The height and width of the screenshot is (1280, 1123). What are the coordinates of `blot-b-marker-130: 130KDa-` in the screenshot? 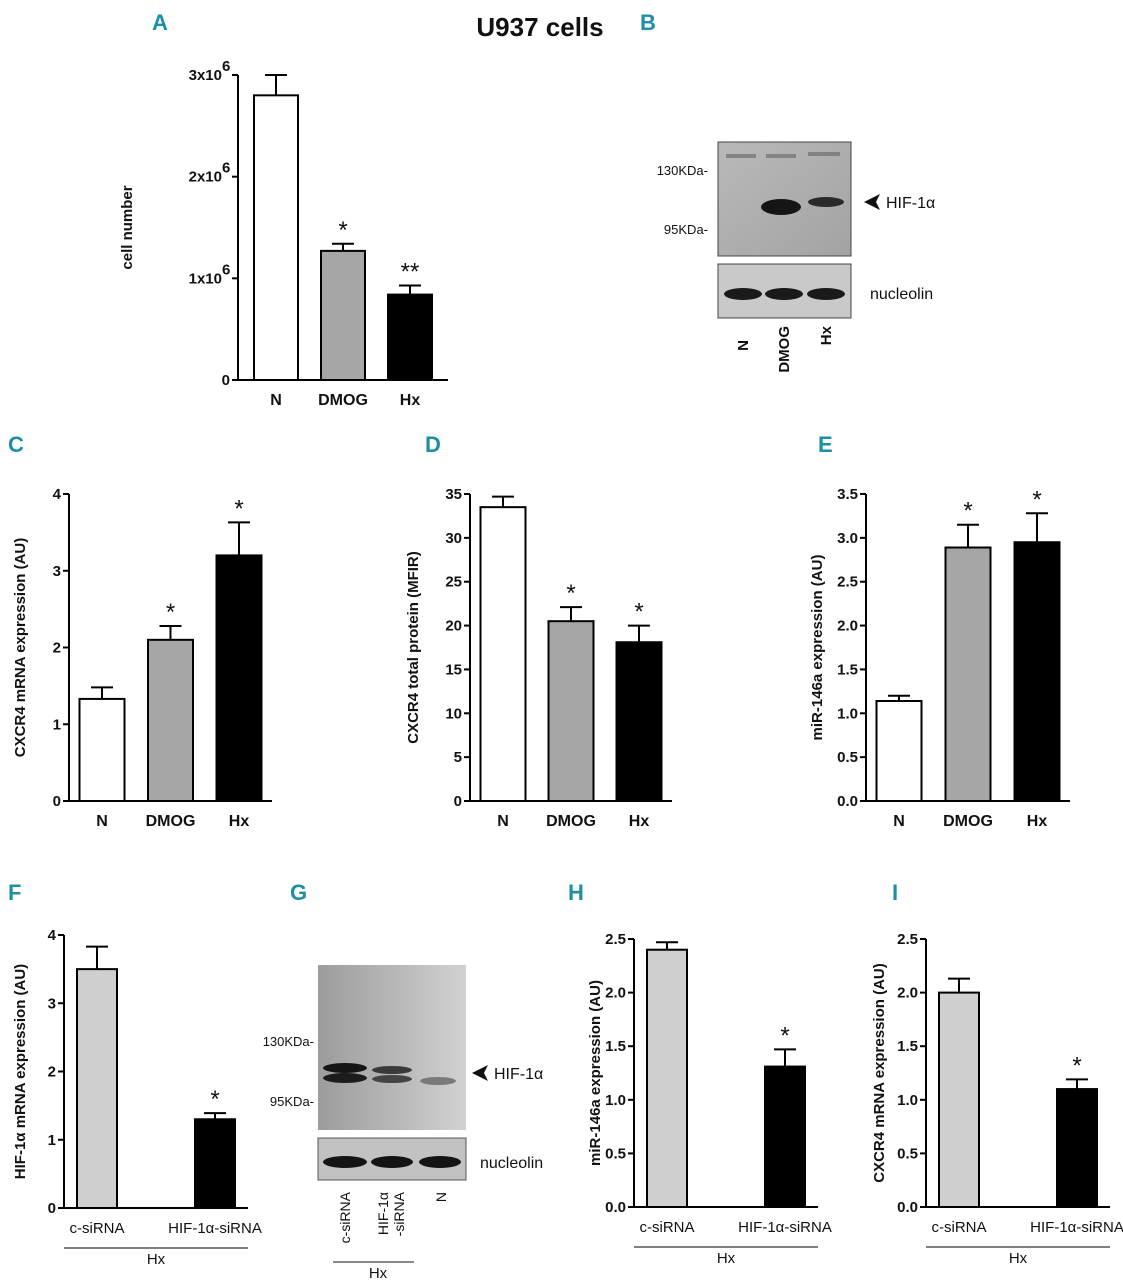 It's located at (682, 170).